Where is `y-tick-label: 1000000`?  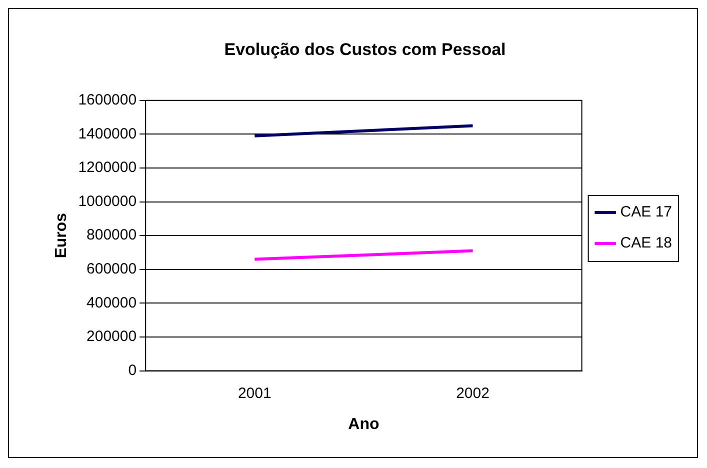
y-tick-label: 1000000 is located at coordinates (107, 201).